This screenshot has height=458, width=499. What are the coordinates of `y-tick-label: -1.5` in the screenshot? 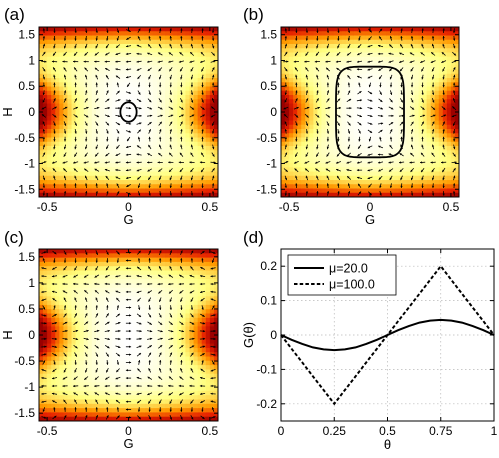 It's located at (24, 189).